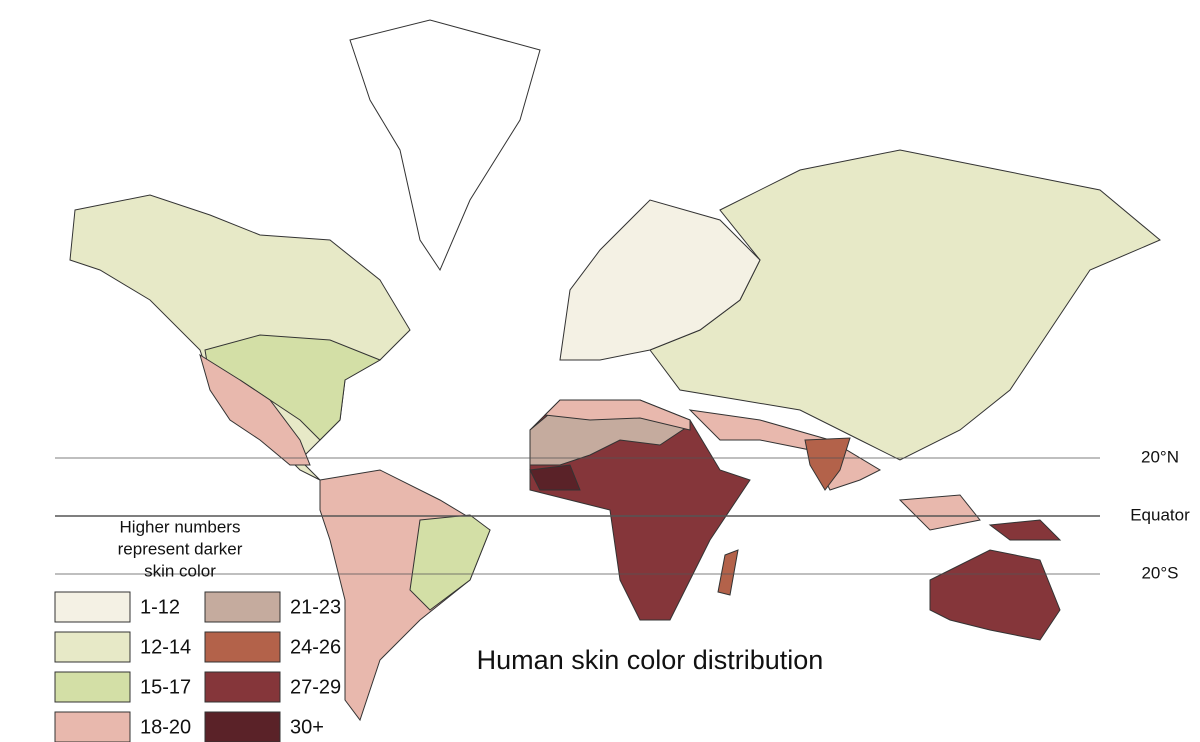  What do you see at coordinates (995, 595) in the screenshot?
I see `australia` at bounding box center [995, 595].